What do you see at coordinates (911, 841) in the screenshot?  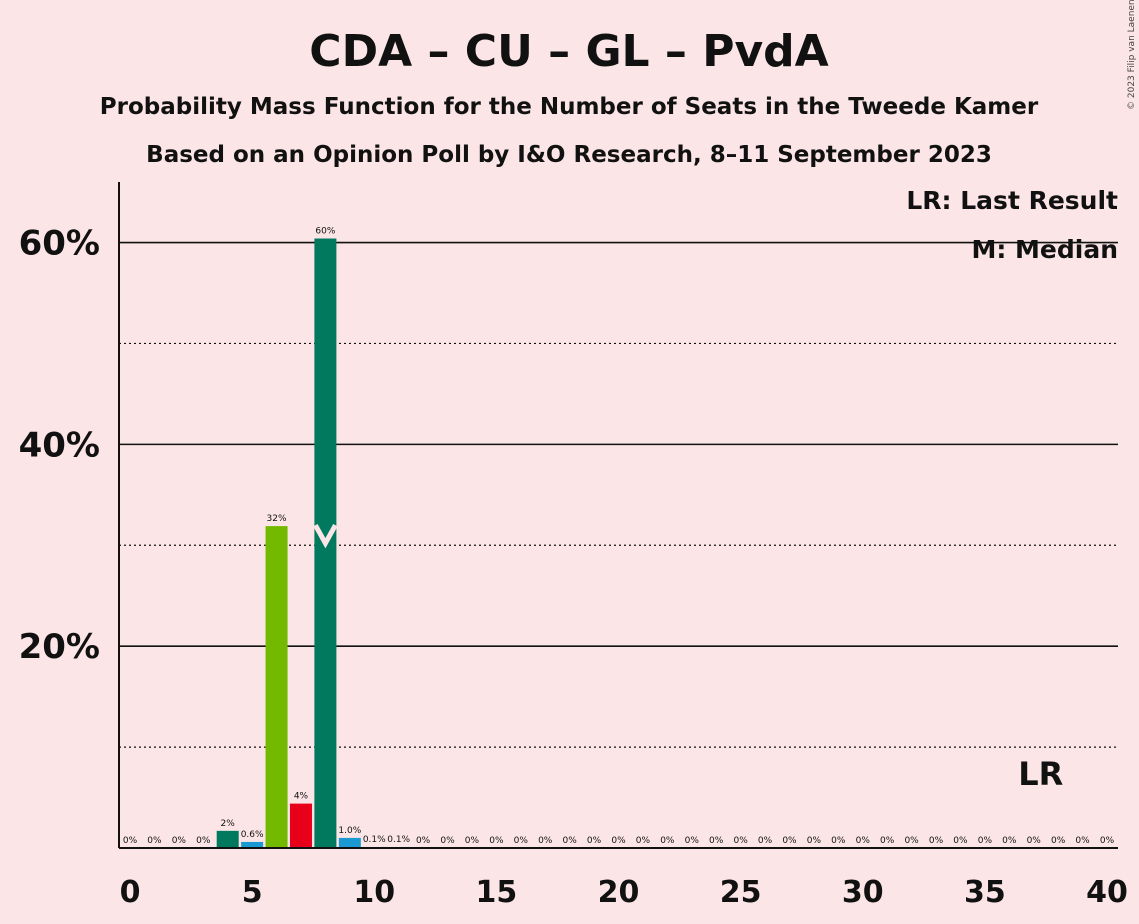 I see `data-label-seat-32: 0%` at bounding box center [911, 841].